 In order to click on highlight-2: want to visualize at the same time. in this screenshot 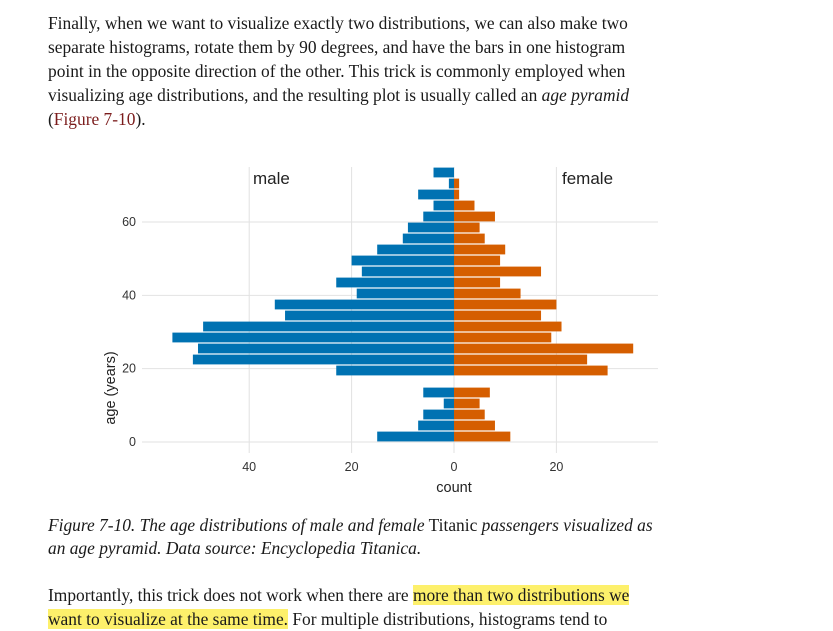, I will do `click(168, 619)`.